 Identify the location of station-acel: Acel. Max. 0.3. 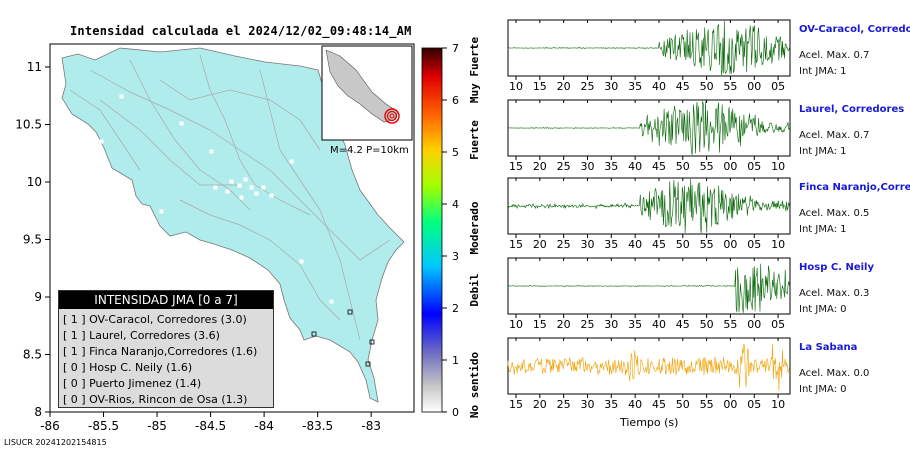
(834, 293).